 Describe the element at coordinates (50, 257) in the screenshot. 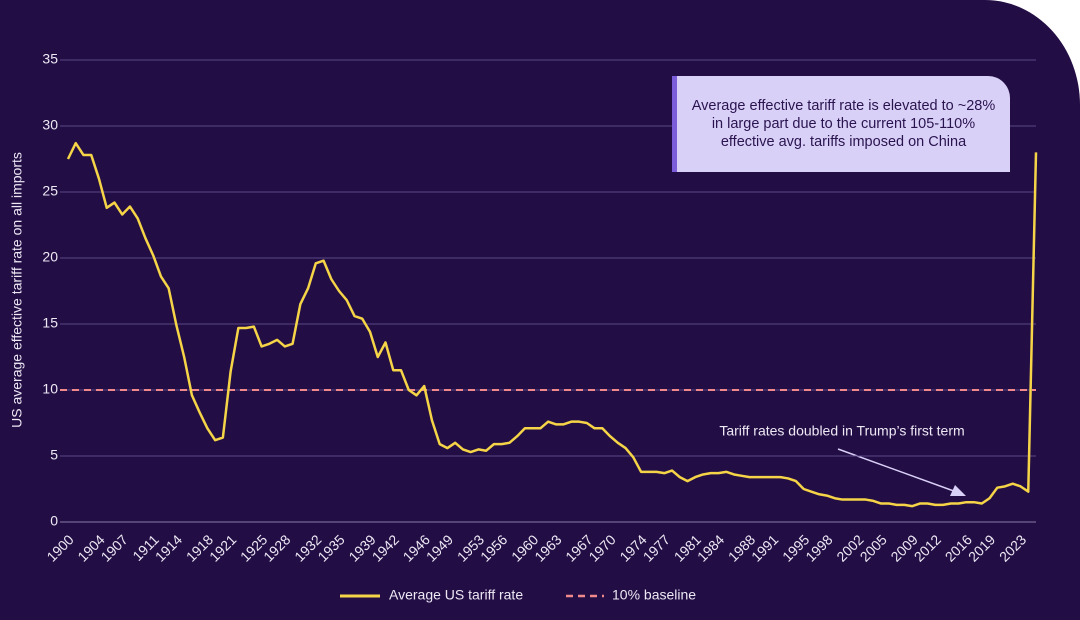

I see `y-tick-label: 20` at that location.